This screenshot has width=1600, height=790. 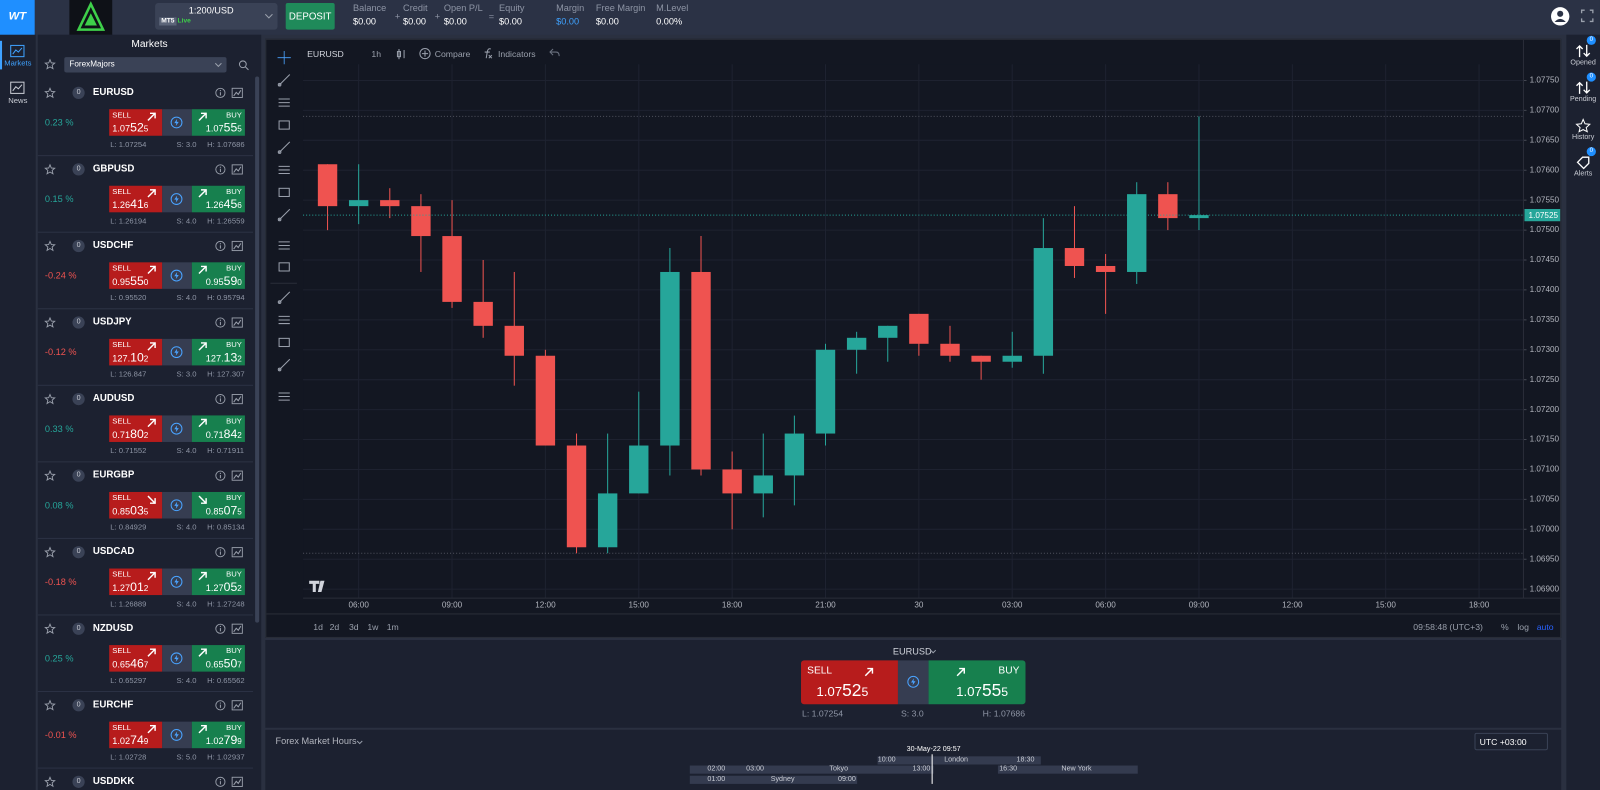 What do you see at coordinates (977, 682) in the screenshot?
I see `trade-buy-button: BUY 1.07555` at bounding box center [977, 682].